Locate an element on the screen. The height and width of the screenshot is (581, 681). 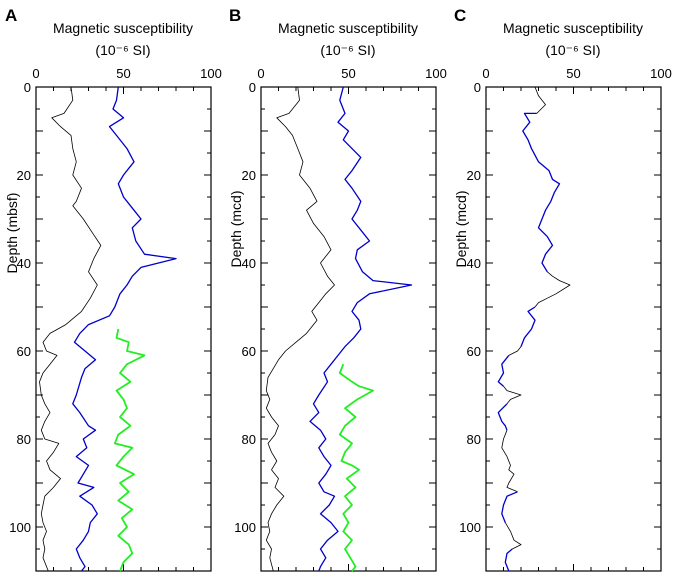
y-axis-label: Depth (mbsf) is located at coordinates (12, 233).